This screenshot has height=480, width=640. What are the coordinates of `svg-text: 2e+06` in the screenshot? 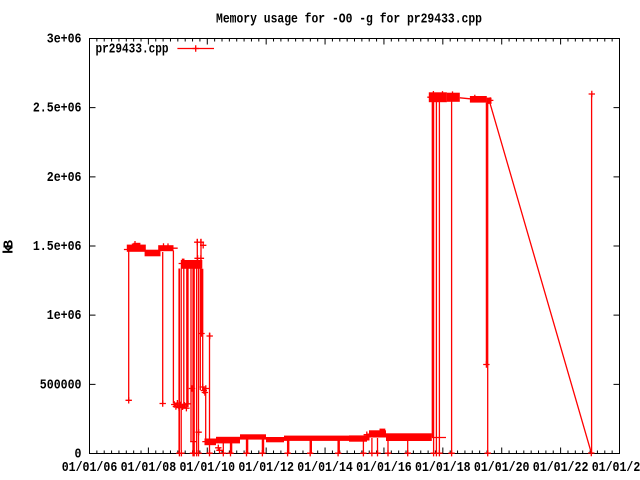 It's located at (64, 178).